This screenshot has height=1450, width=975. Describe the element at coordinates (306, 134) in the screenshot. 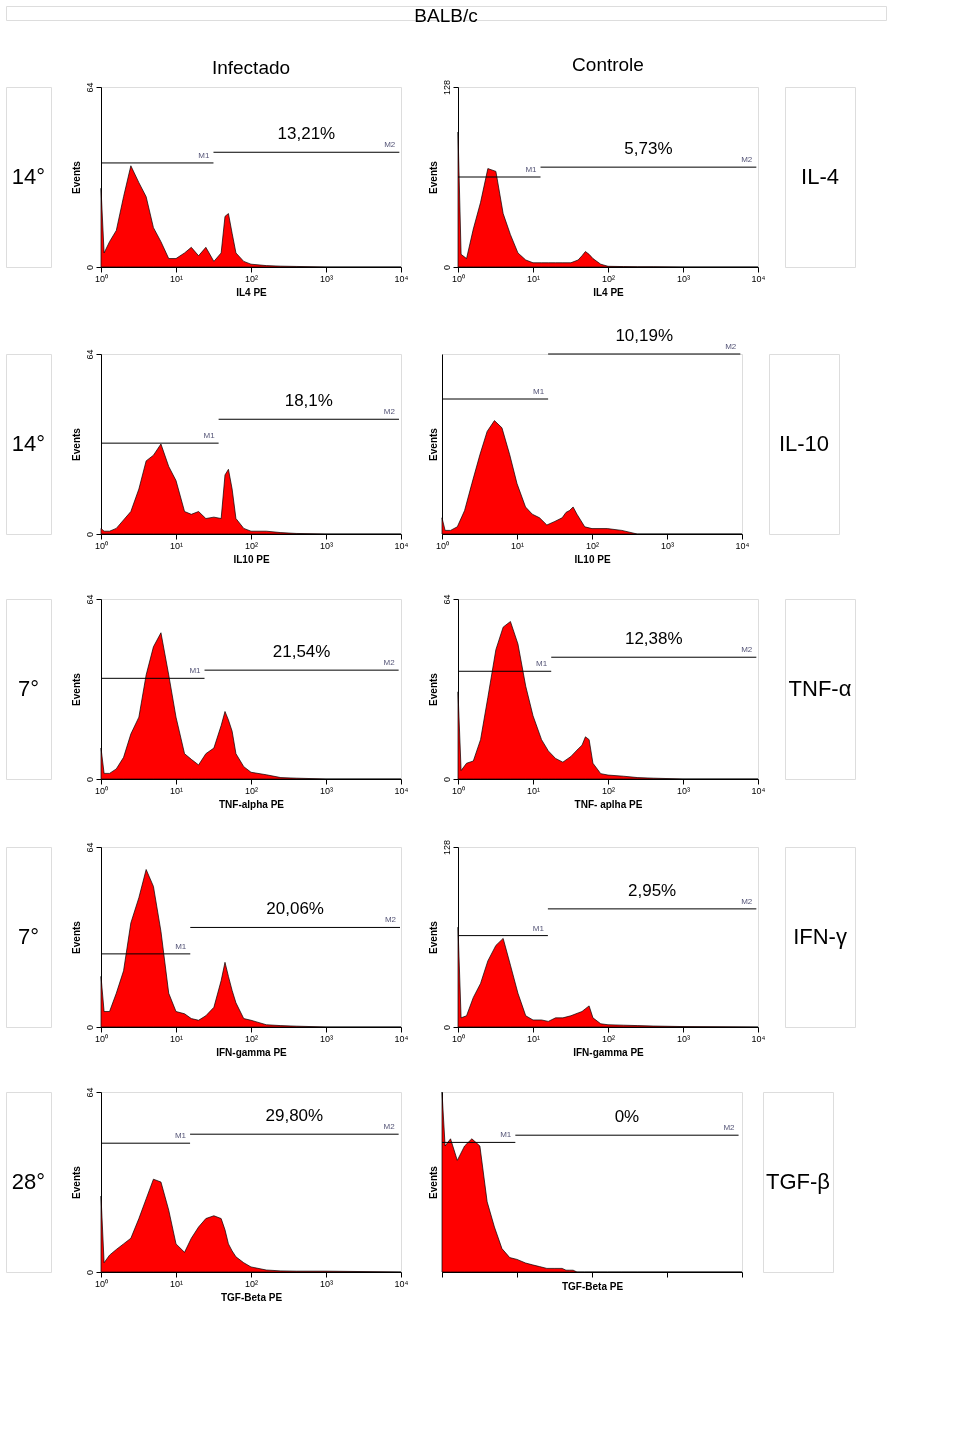

I see `annotation: 13,21%` at that location.